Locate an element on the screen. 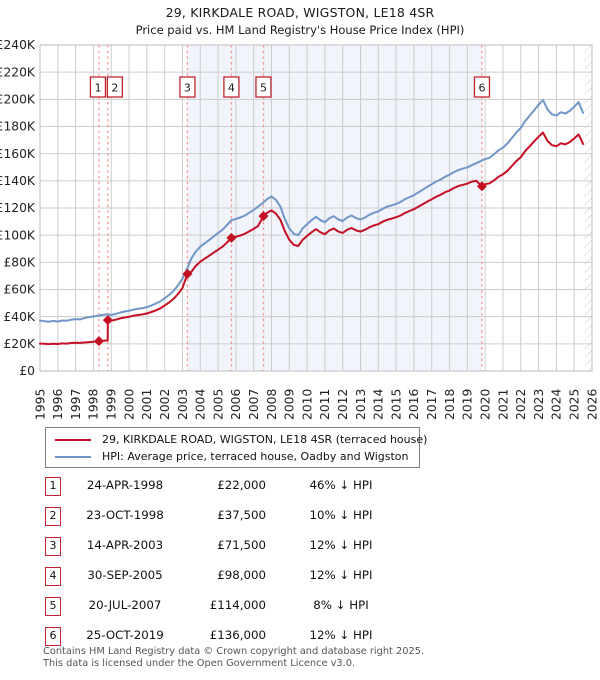 The width and height of the screenshot is (600, 680). svg-text: £40K is located at coordinates (19, 317).